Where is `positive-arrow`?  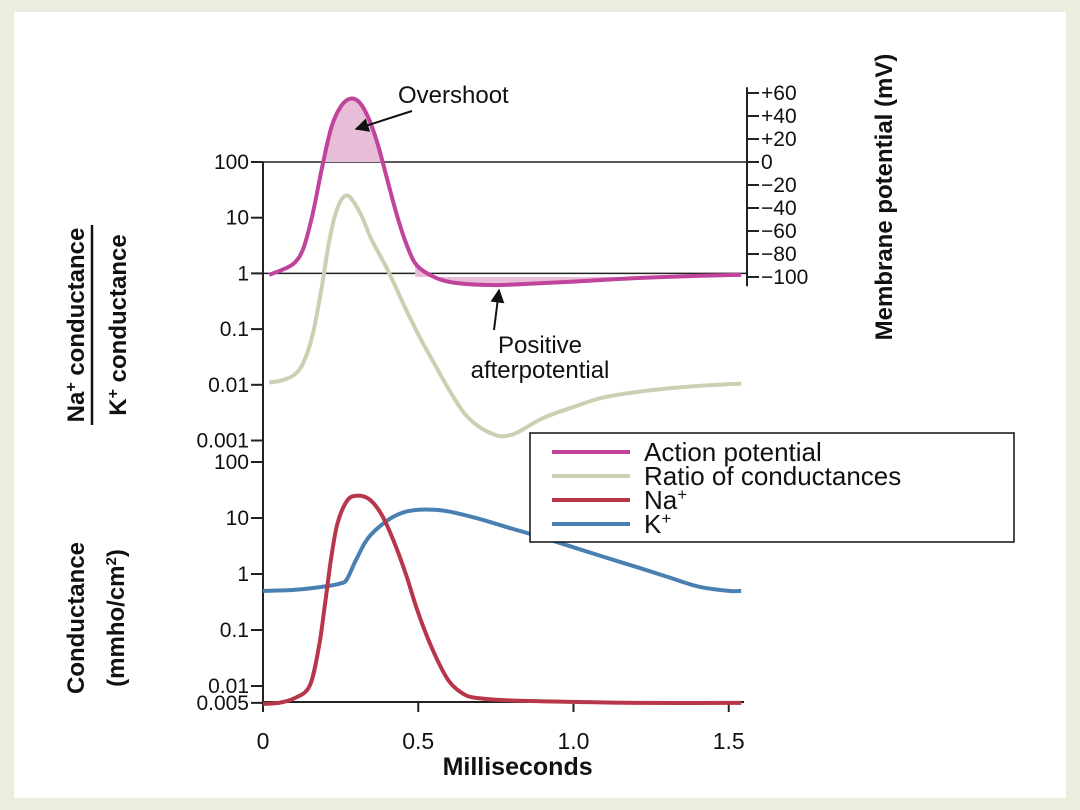
positive-arrow is located at coordinates (497, 309).